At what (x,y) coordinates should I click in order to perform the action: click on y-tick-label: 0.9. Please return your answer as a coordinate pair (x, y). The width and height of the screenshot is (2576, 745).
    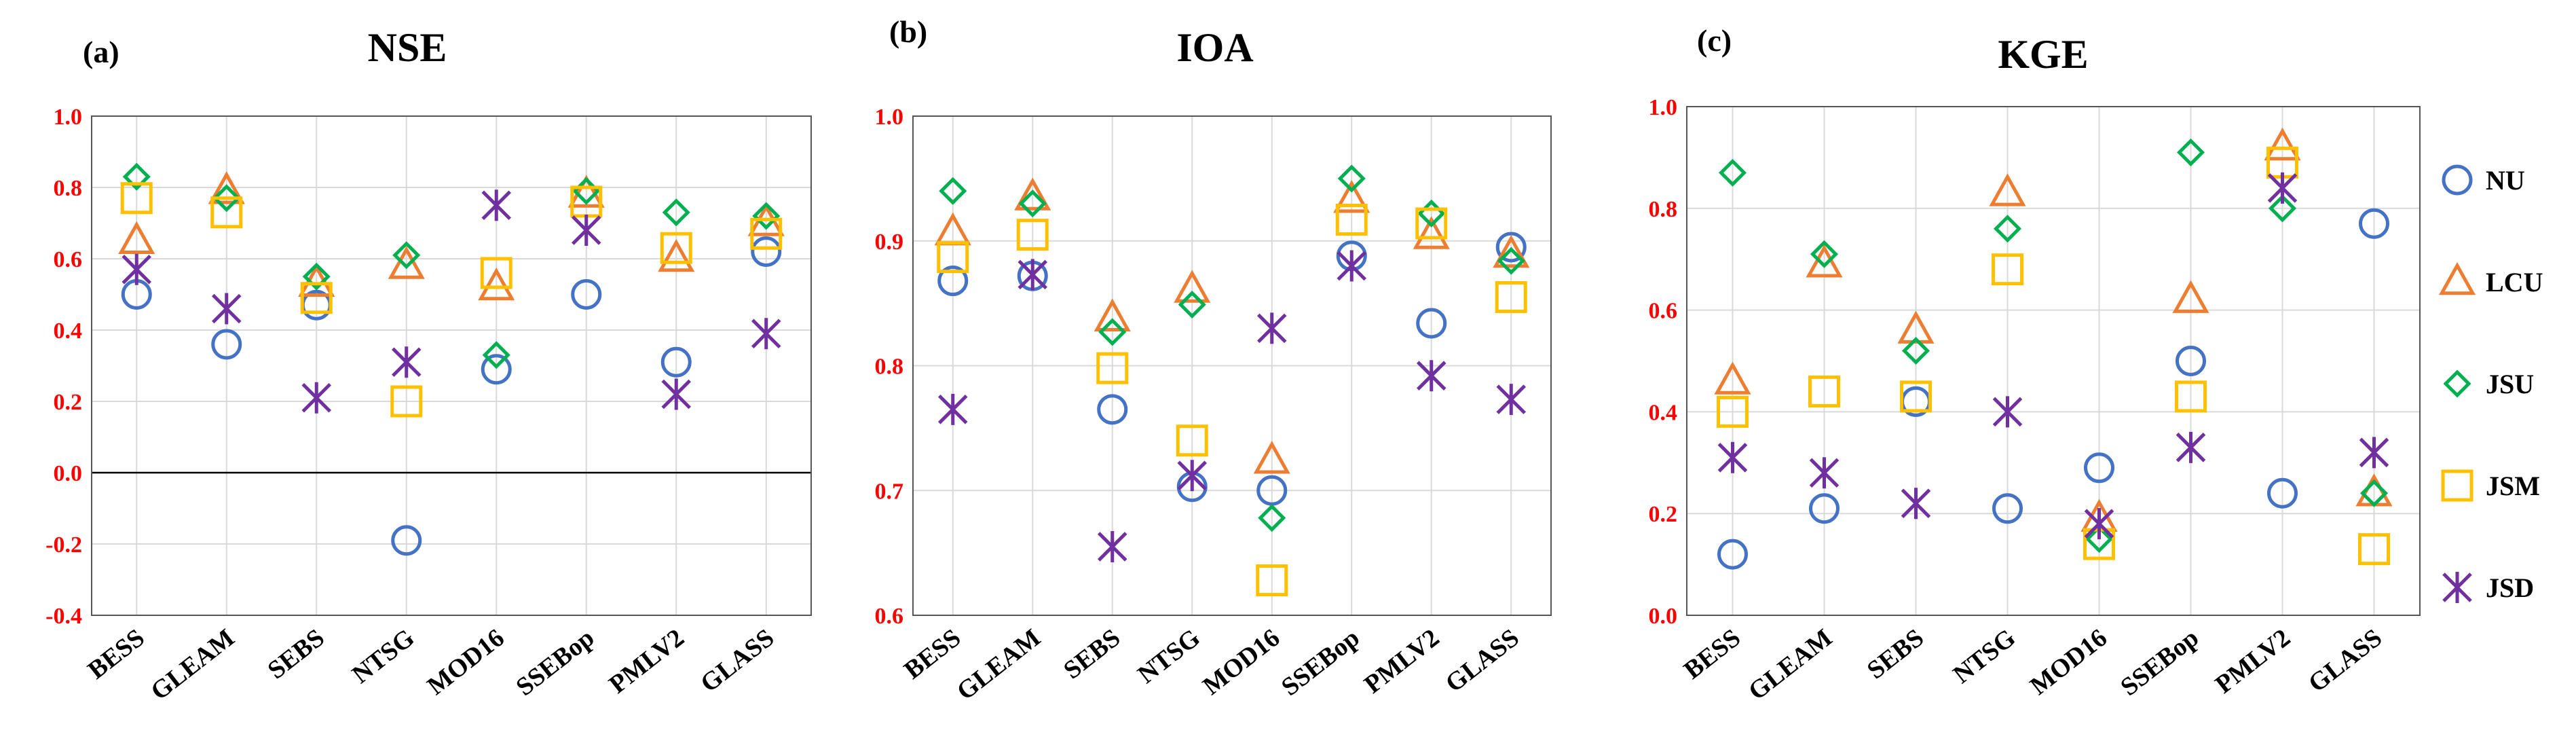
    Looking at the image, I should click on (890, 242).